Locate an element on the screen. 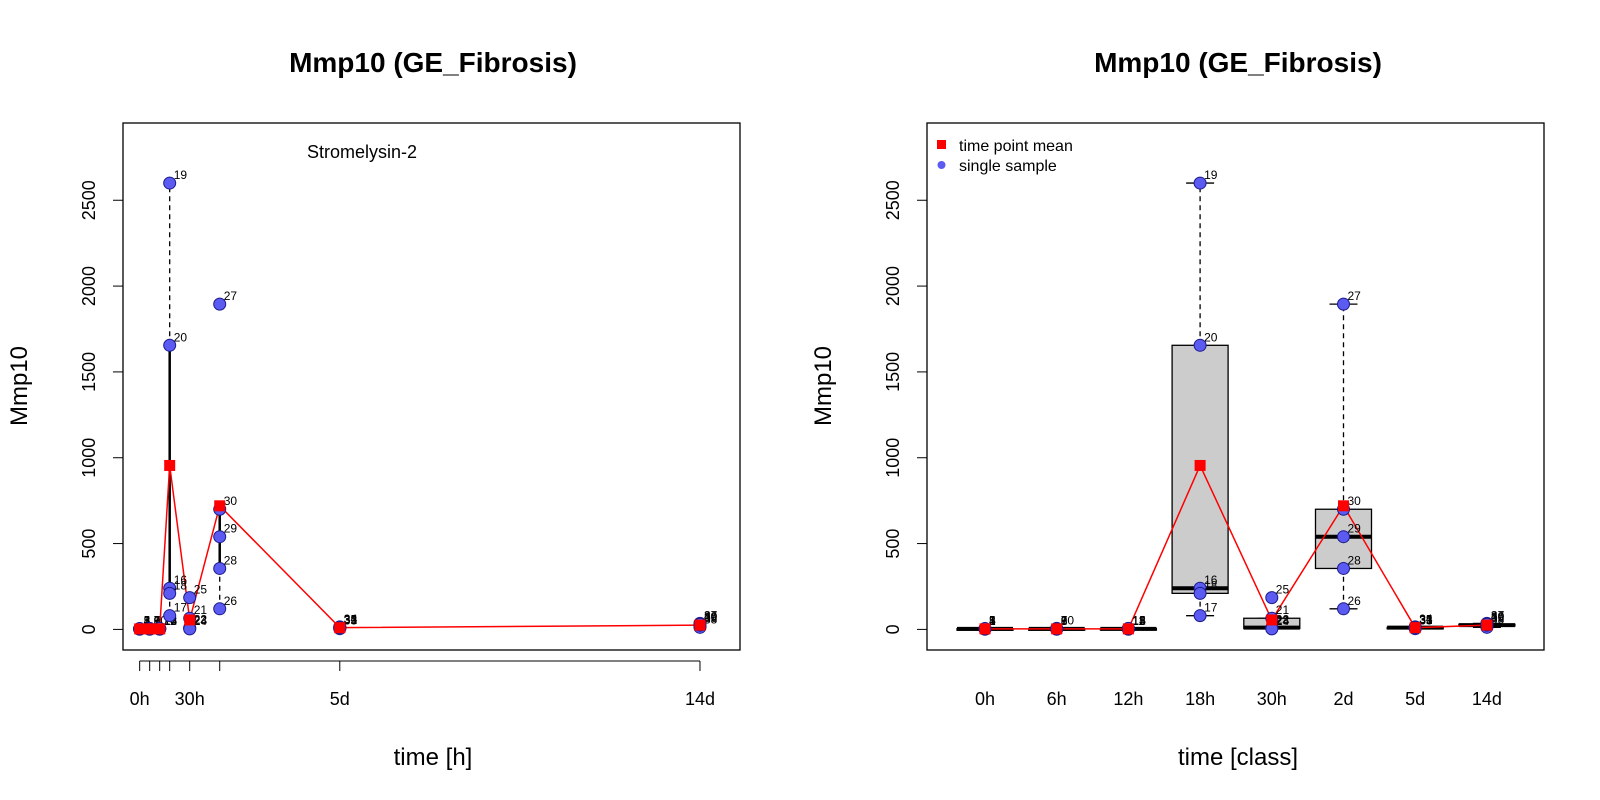  sample-label-right: 28 is located at coordinates (1355, 560).